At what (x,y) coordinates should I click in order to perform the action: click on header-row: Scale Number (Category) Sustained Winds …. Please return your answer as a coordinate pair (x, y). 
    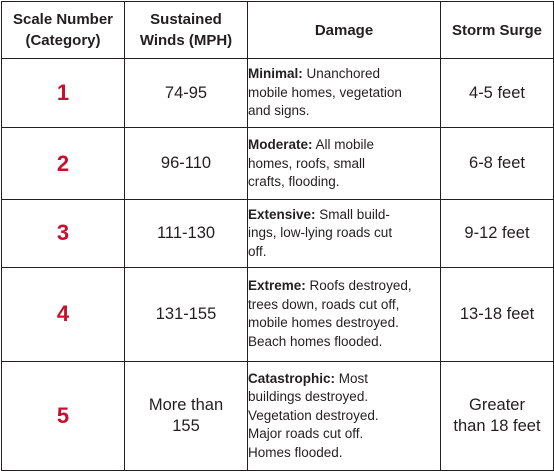
    Looking at the image, I should click on (277, 30).